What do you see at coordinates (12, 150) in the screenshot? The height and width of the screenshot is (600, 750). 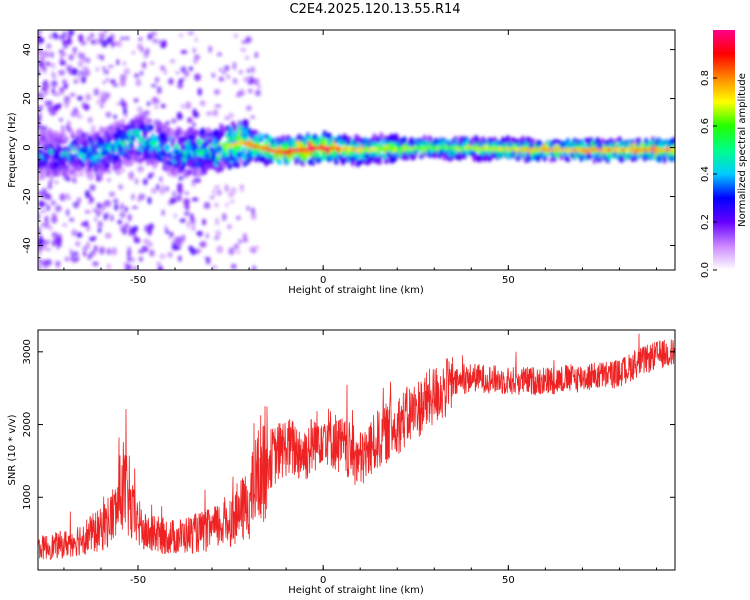 I see `spectrogram-y-label: Frequency (Hz)` at bounding box center [12, 150].